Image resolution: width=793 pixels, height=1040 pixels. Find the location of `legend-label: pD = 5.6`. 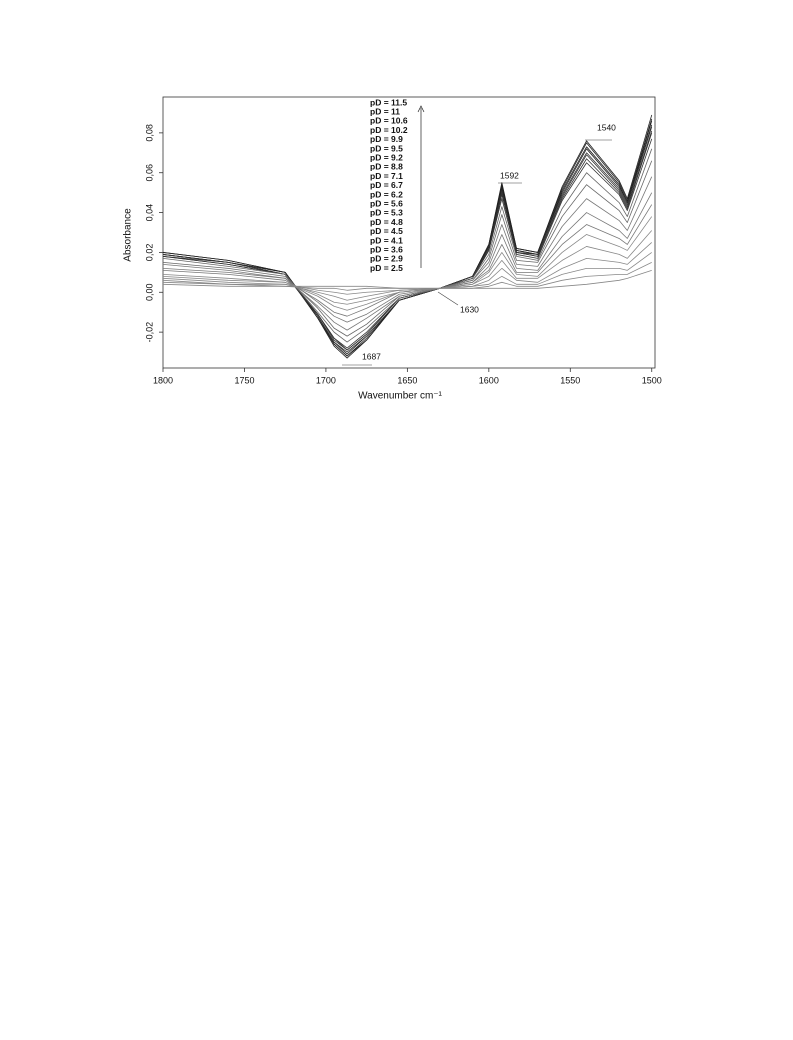

legend-label: pD = 5.6 is located at coordinates (386, 203).